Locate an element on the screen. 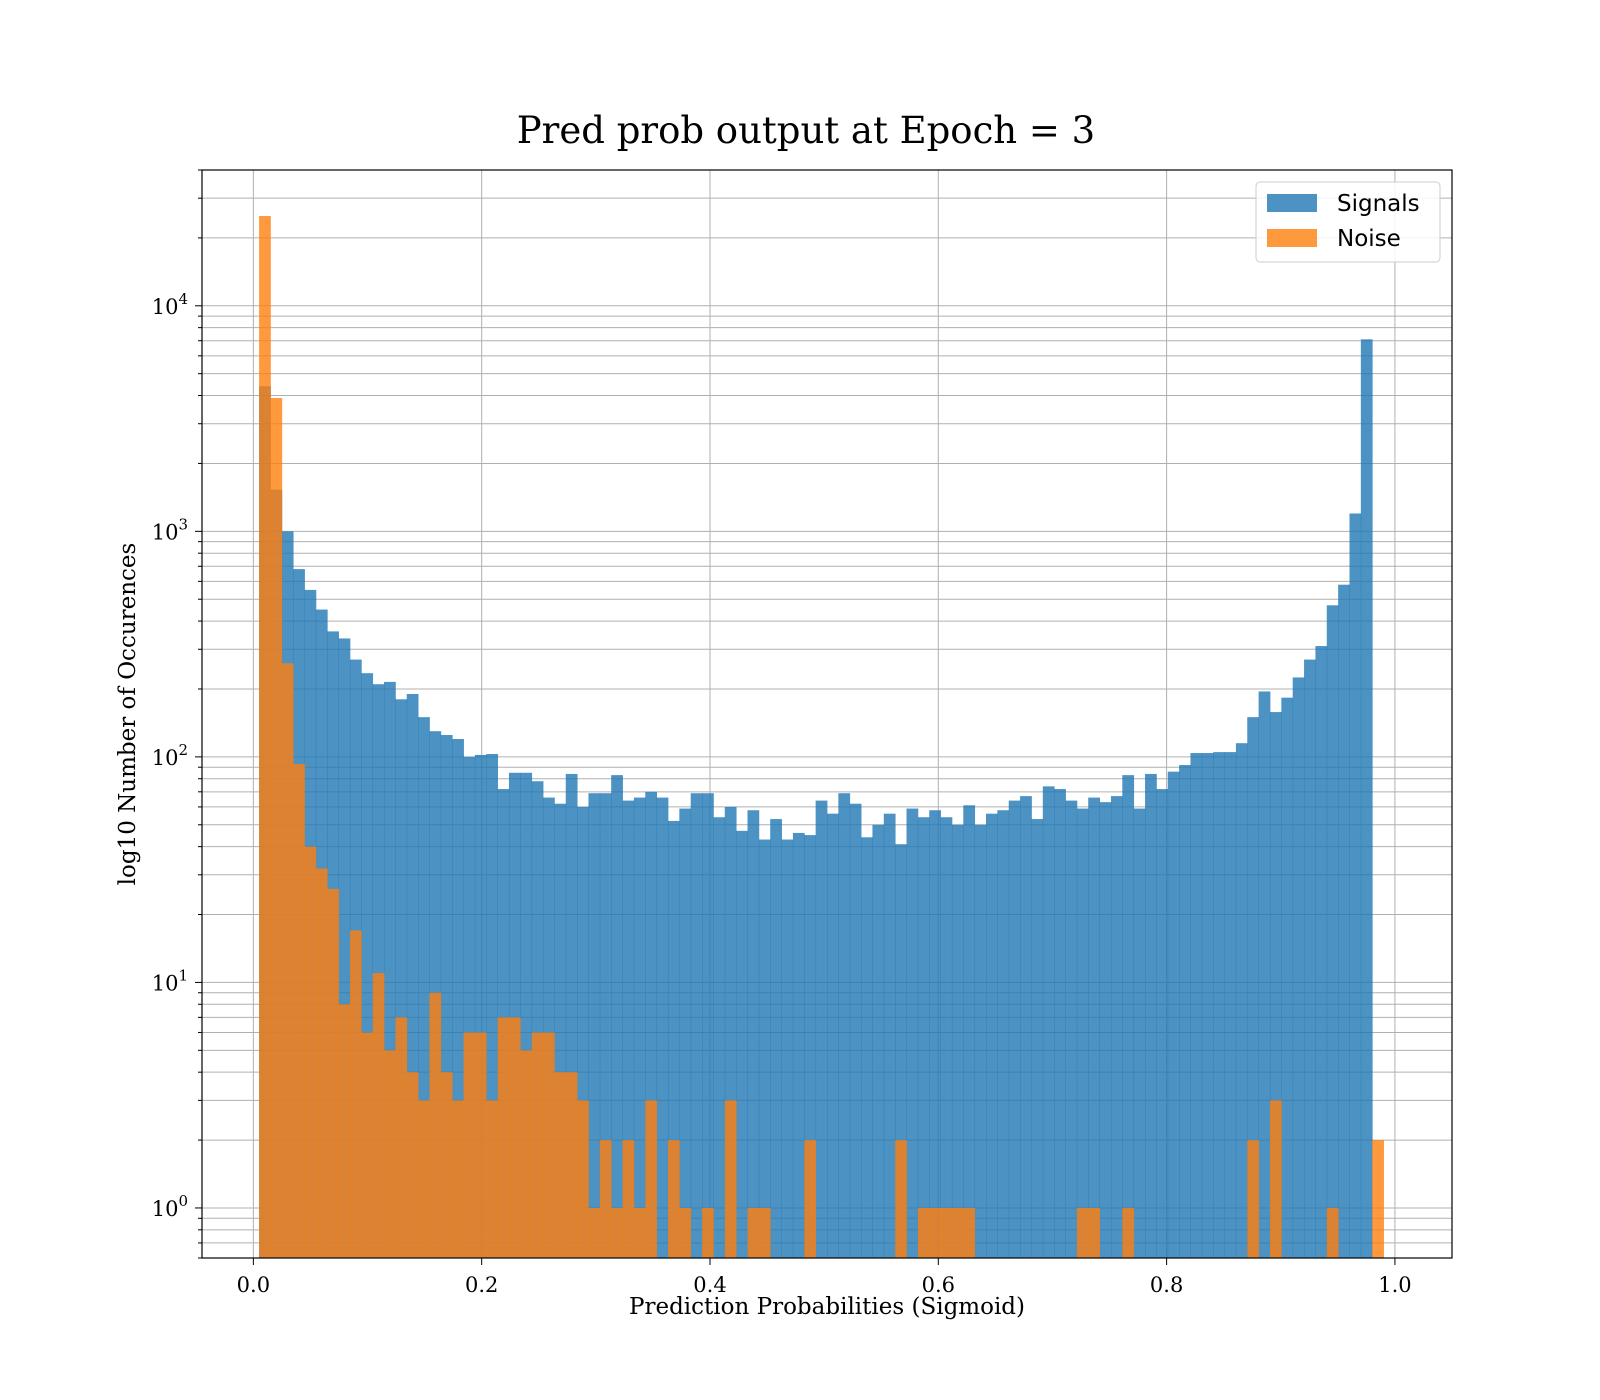 This screenshot has height=1400, width=1600. x-tick-label: 0.2 is located at coordinates (481, 1285).